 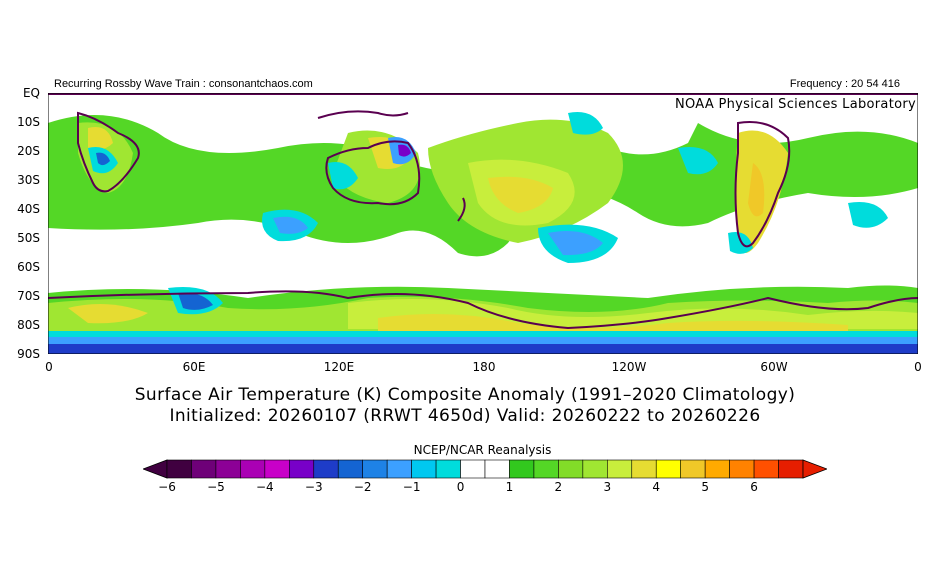 I want to click on lat-label: 20S, so click(x=28, y=151).